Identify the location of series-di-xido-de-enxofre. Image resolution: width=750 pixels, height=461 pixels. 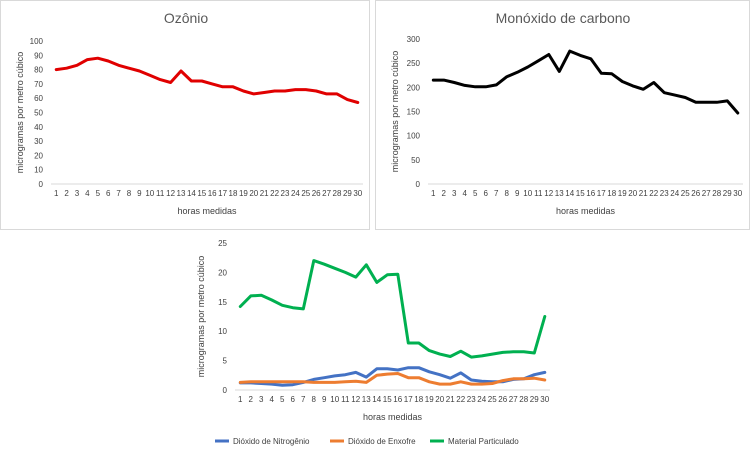
(392, 379).